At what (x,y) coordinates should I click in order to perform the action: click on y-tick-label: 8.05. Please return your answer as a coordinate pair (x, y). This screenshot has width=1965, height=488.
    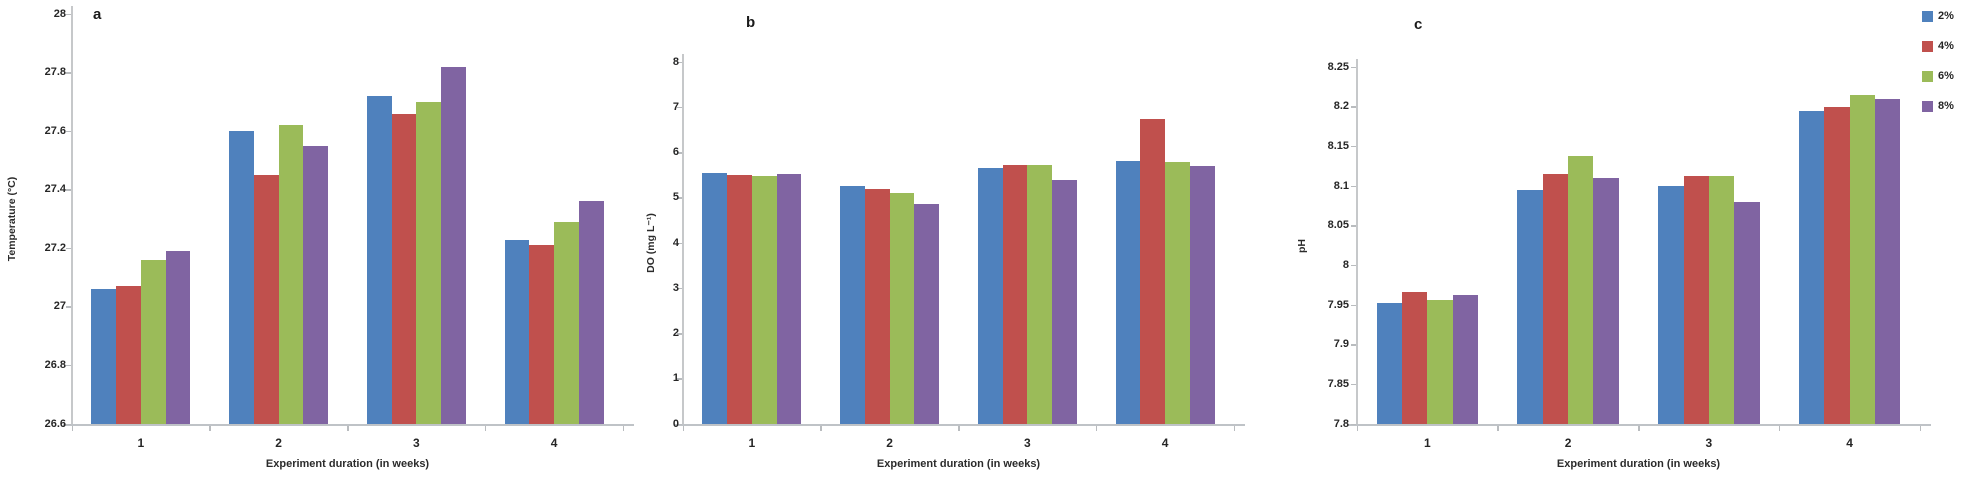
    Looking at the image, I should click on (1338, 225).